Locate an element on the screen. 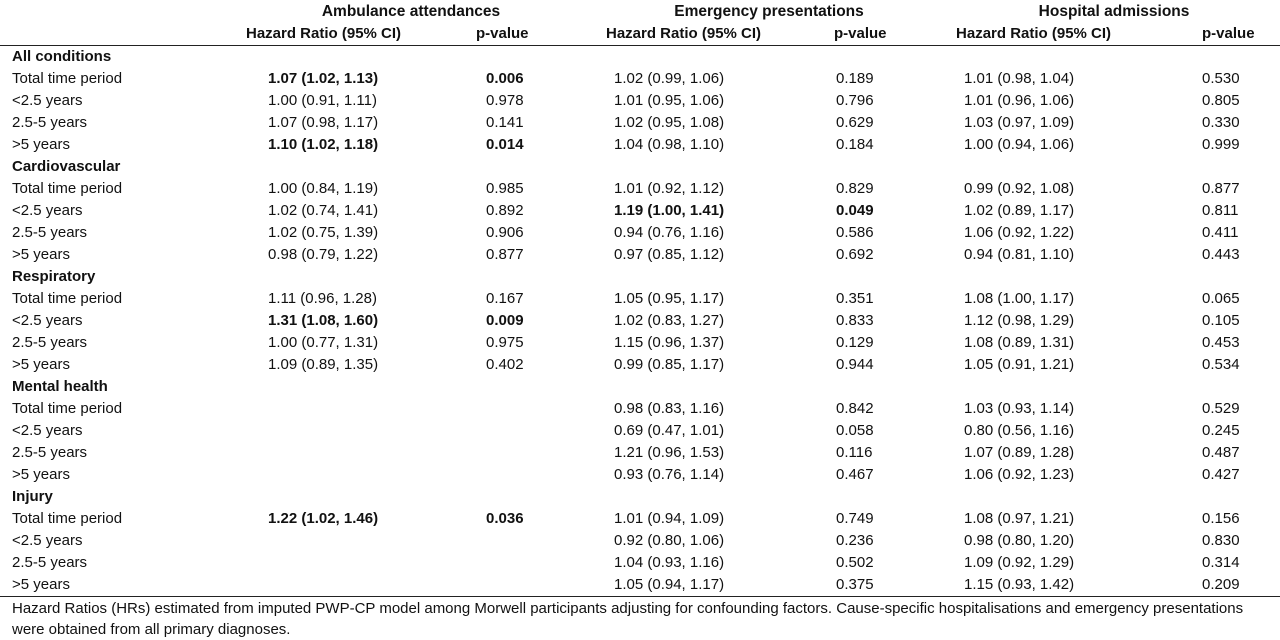 The image size is (1280, 640). amb-hr-cell: 0.98 (0.79, 1.22) is located at coordinates (323, 254).